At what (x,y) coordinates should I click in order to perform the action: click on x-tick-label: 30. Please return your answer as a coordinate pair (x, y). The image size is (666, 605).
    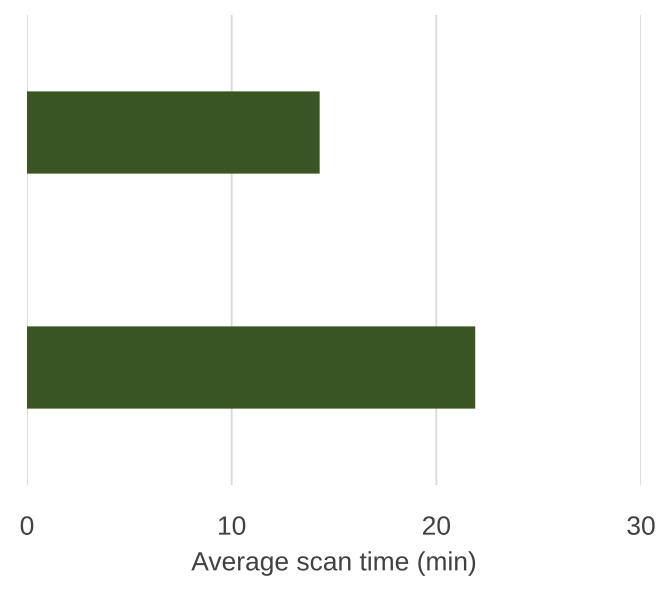
    Looking at the image, I should click on (641, 525).